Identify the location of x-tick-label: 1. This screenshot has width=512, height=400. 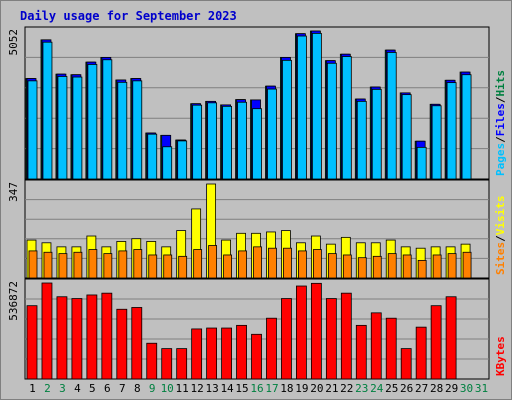
(32, 388).